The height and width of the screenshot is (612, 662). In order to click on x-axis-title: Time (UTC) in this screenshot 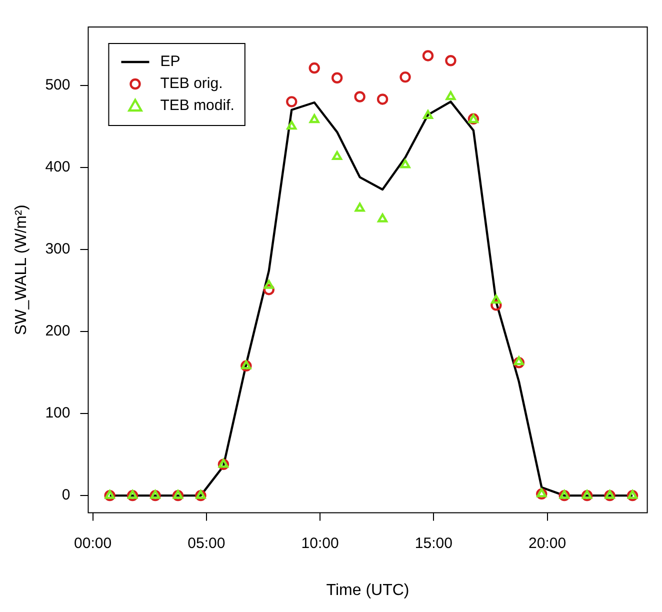, I will do `click(368, 590)`.